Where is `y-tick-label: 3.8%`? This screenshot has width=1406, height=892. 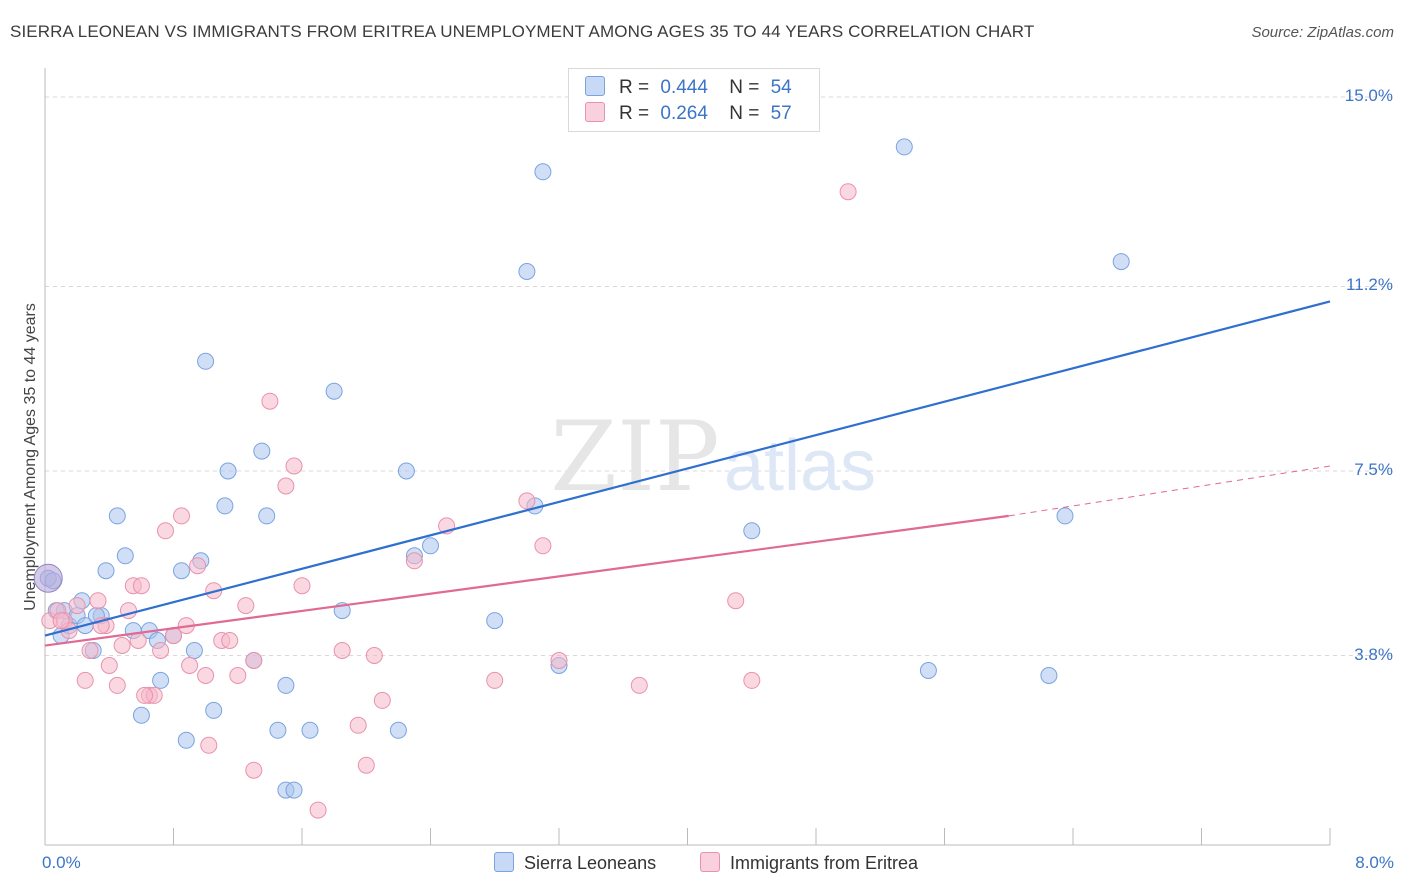
y-tick-label: 3.8% is located at coordinates (1373, 654).